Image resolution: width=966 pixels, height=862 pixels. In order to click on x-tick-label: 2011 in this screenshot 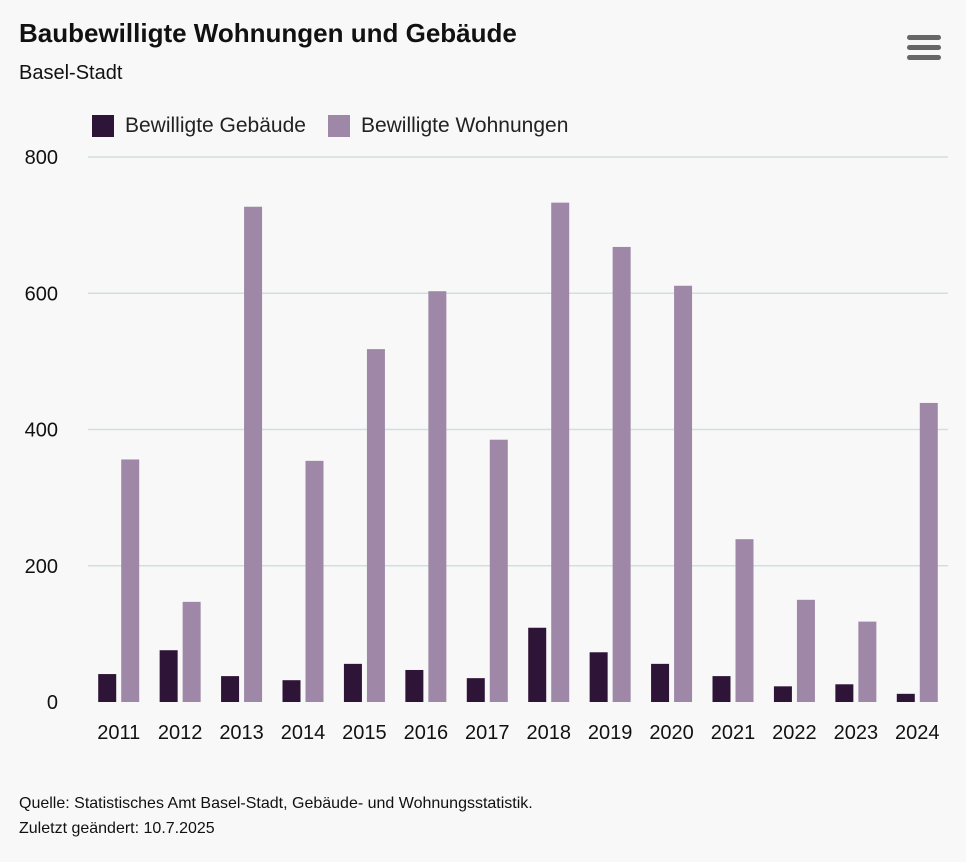, I will do `click(118, 733)`.